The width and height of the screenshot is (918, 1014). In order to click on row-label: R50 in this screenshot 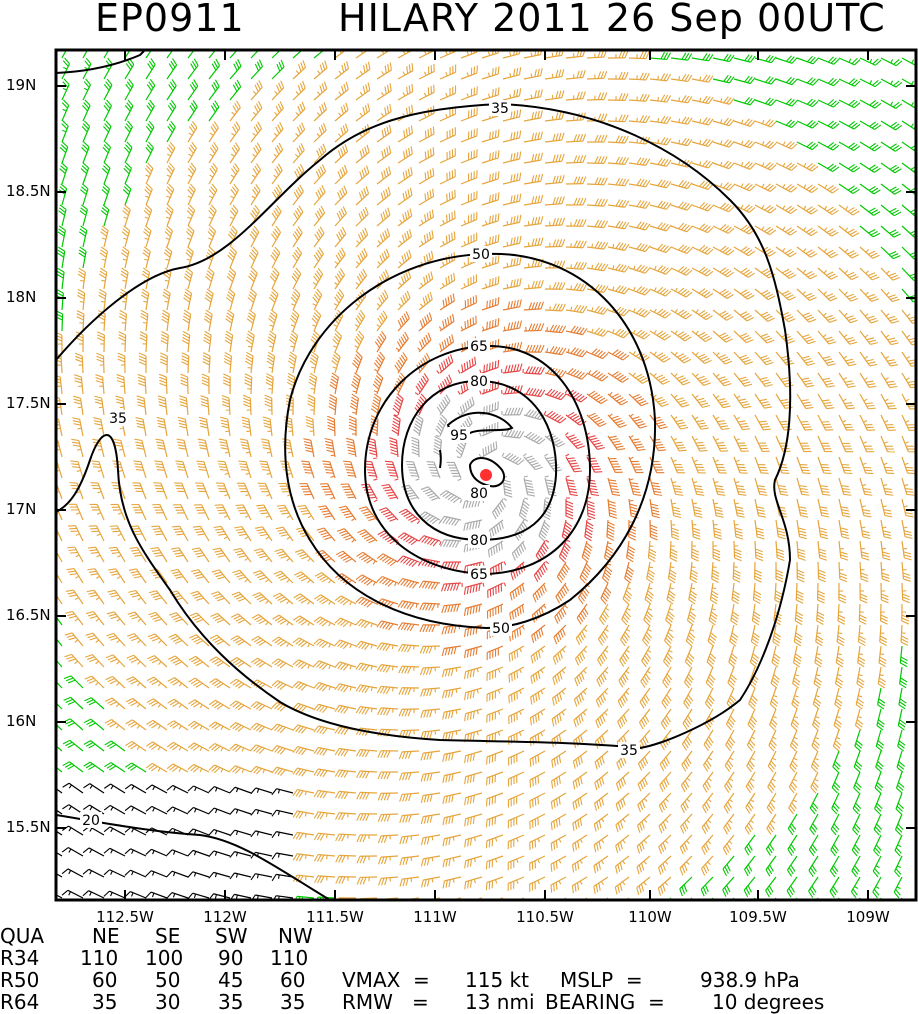, I will do `click(20, 980)`.